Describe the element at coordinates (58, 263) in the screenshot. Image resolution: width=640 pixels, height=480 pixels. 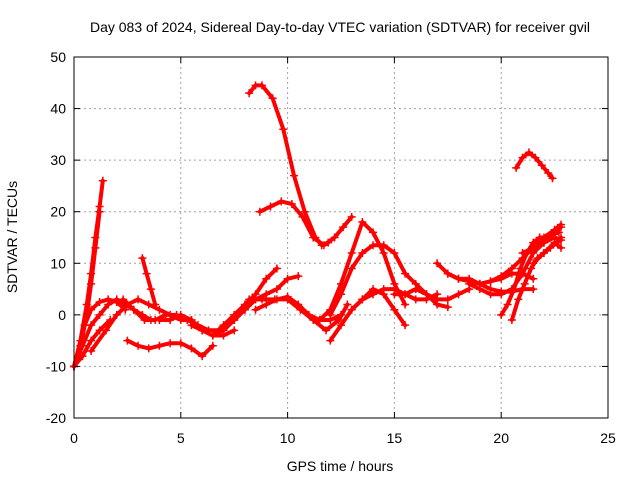
I see `y-tick-label: 10` at that location.